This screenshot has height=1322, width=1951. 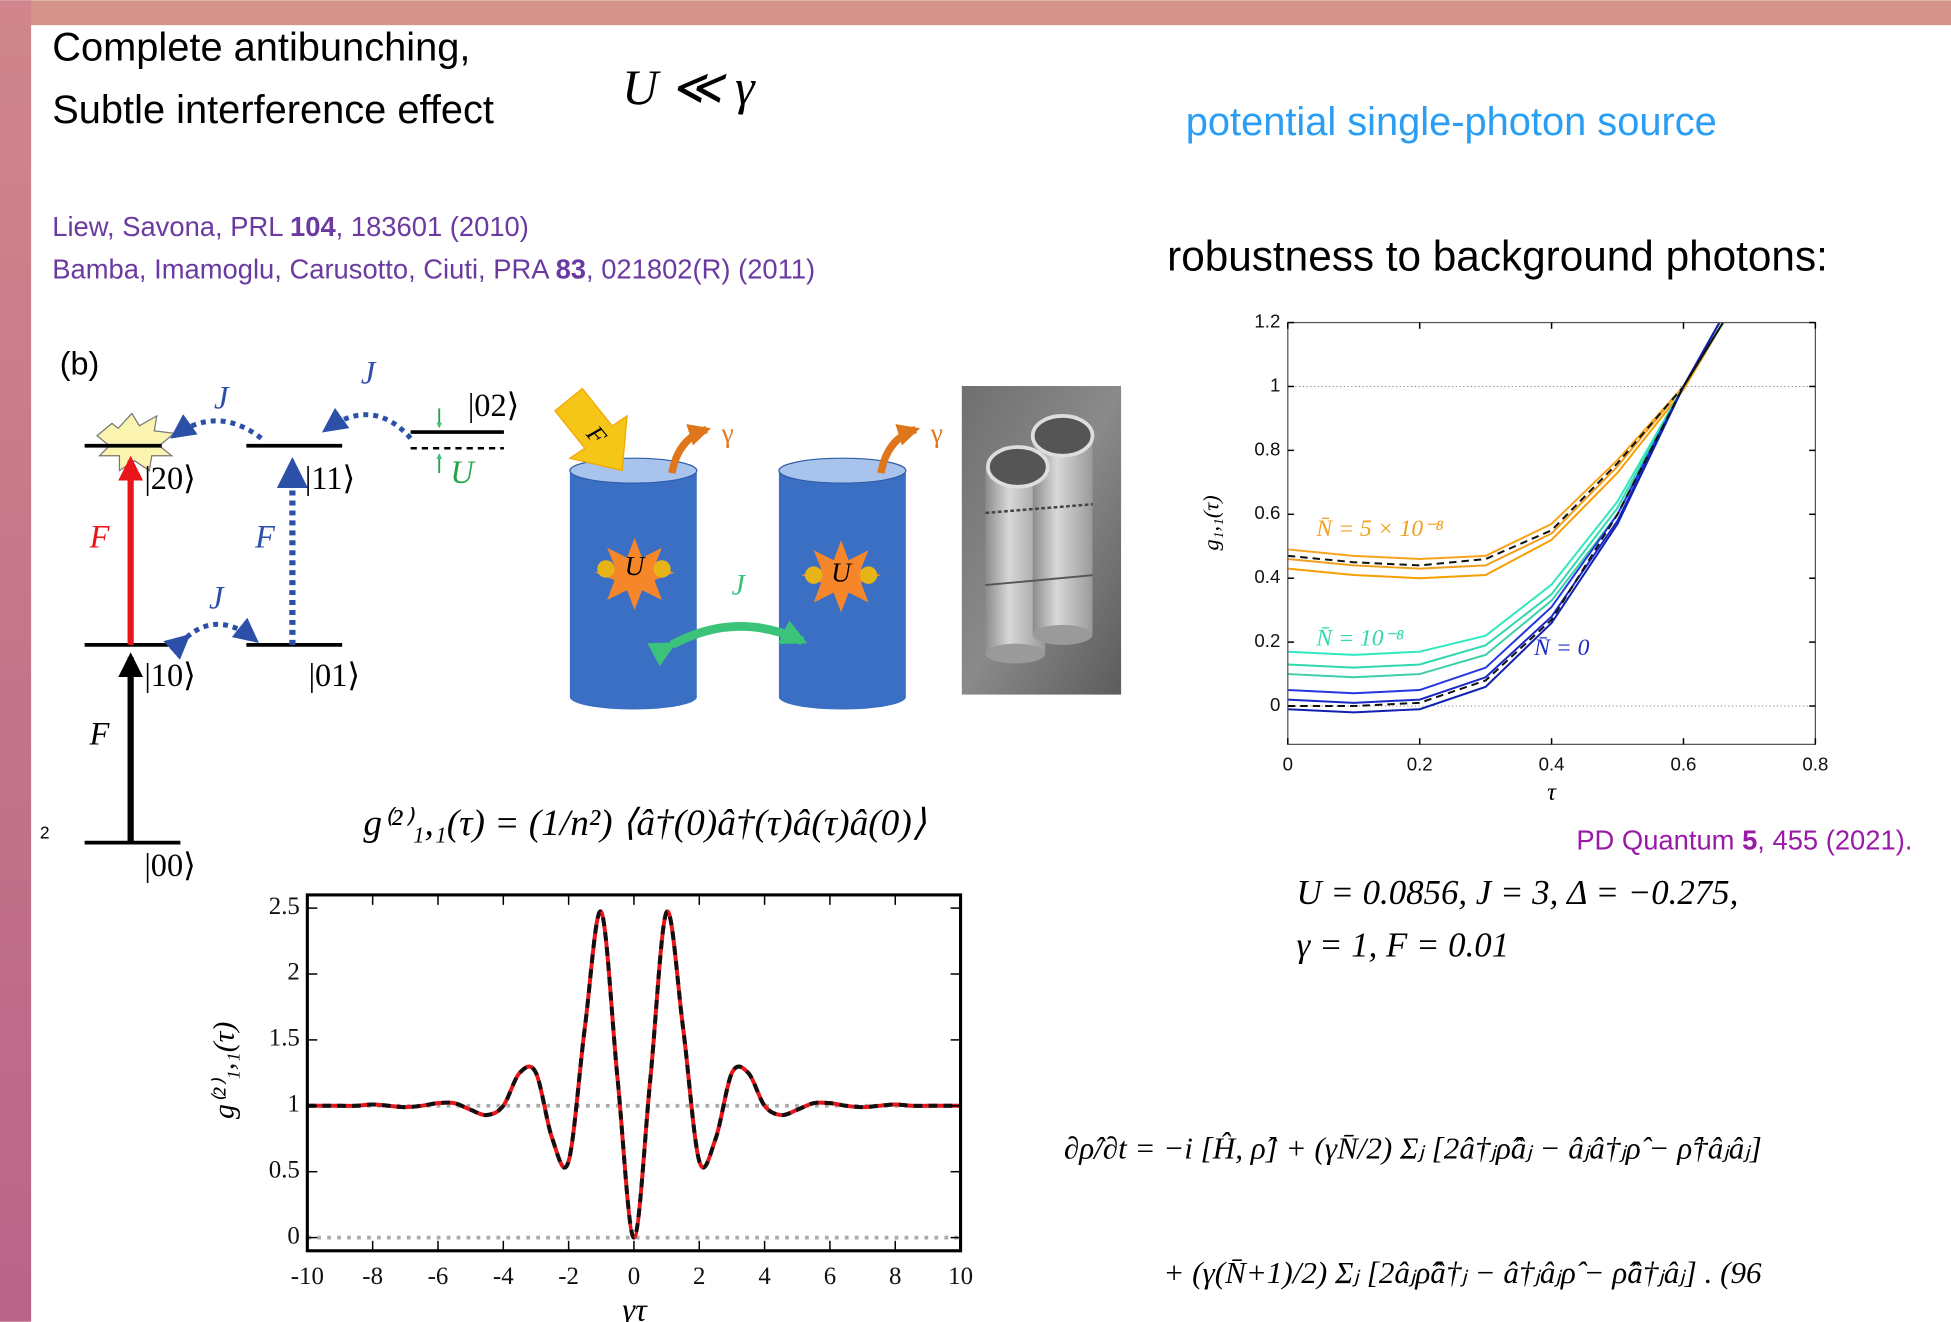 I want to click on y-tick-label: 2.5, so click(x=284, y=906).